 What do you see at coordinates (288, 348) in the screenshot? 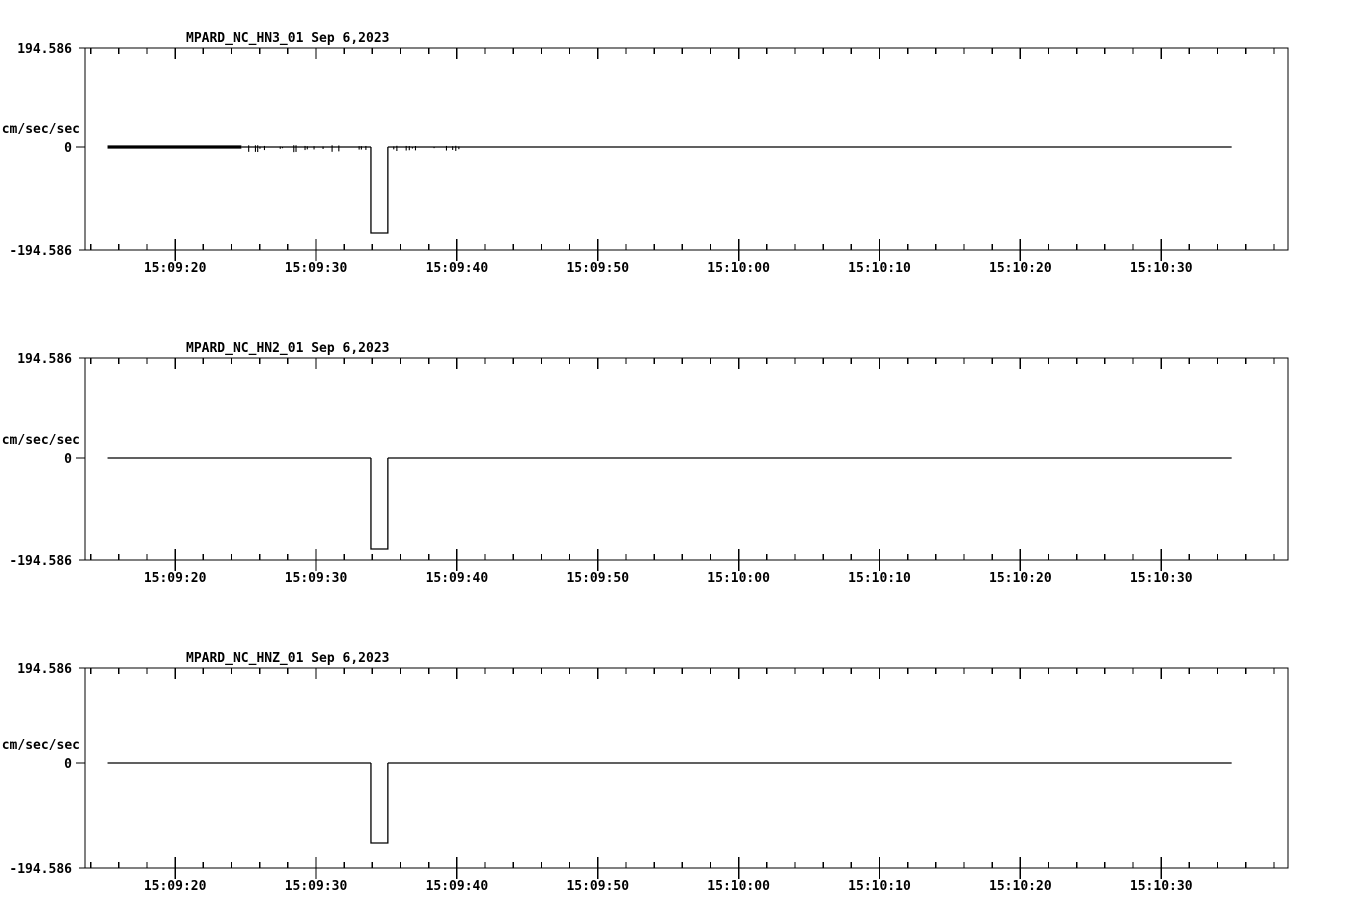
I see `panel-title: MPARD_NC_HN2_01 Sep 6,2023` at bounding box center [288, 348].